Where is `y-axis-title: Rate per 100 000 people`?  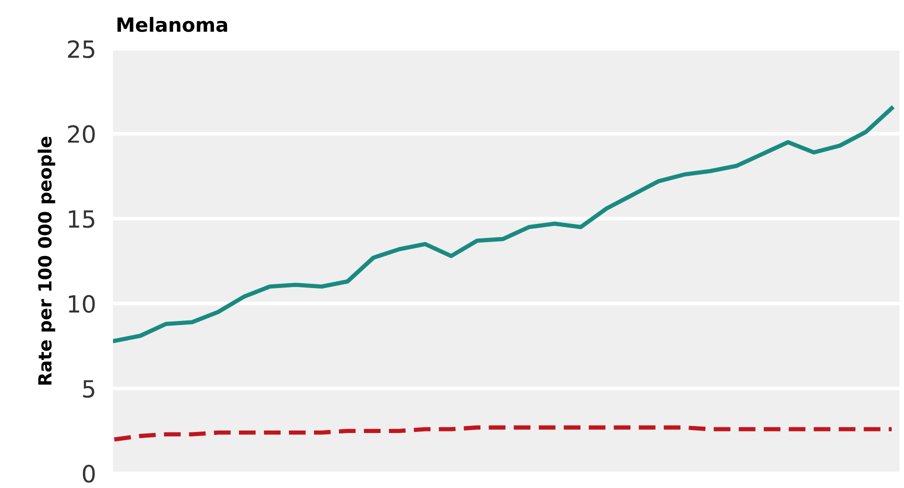 y-axis-title: Rate per 100 000 people is located at coordinates (47, 260).